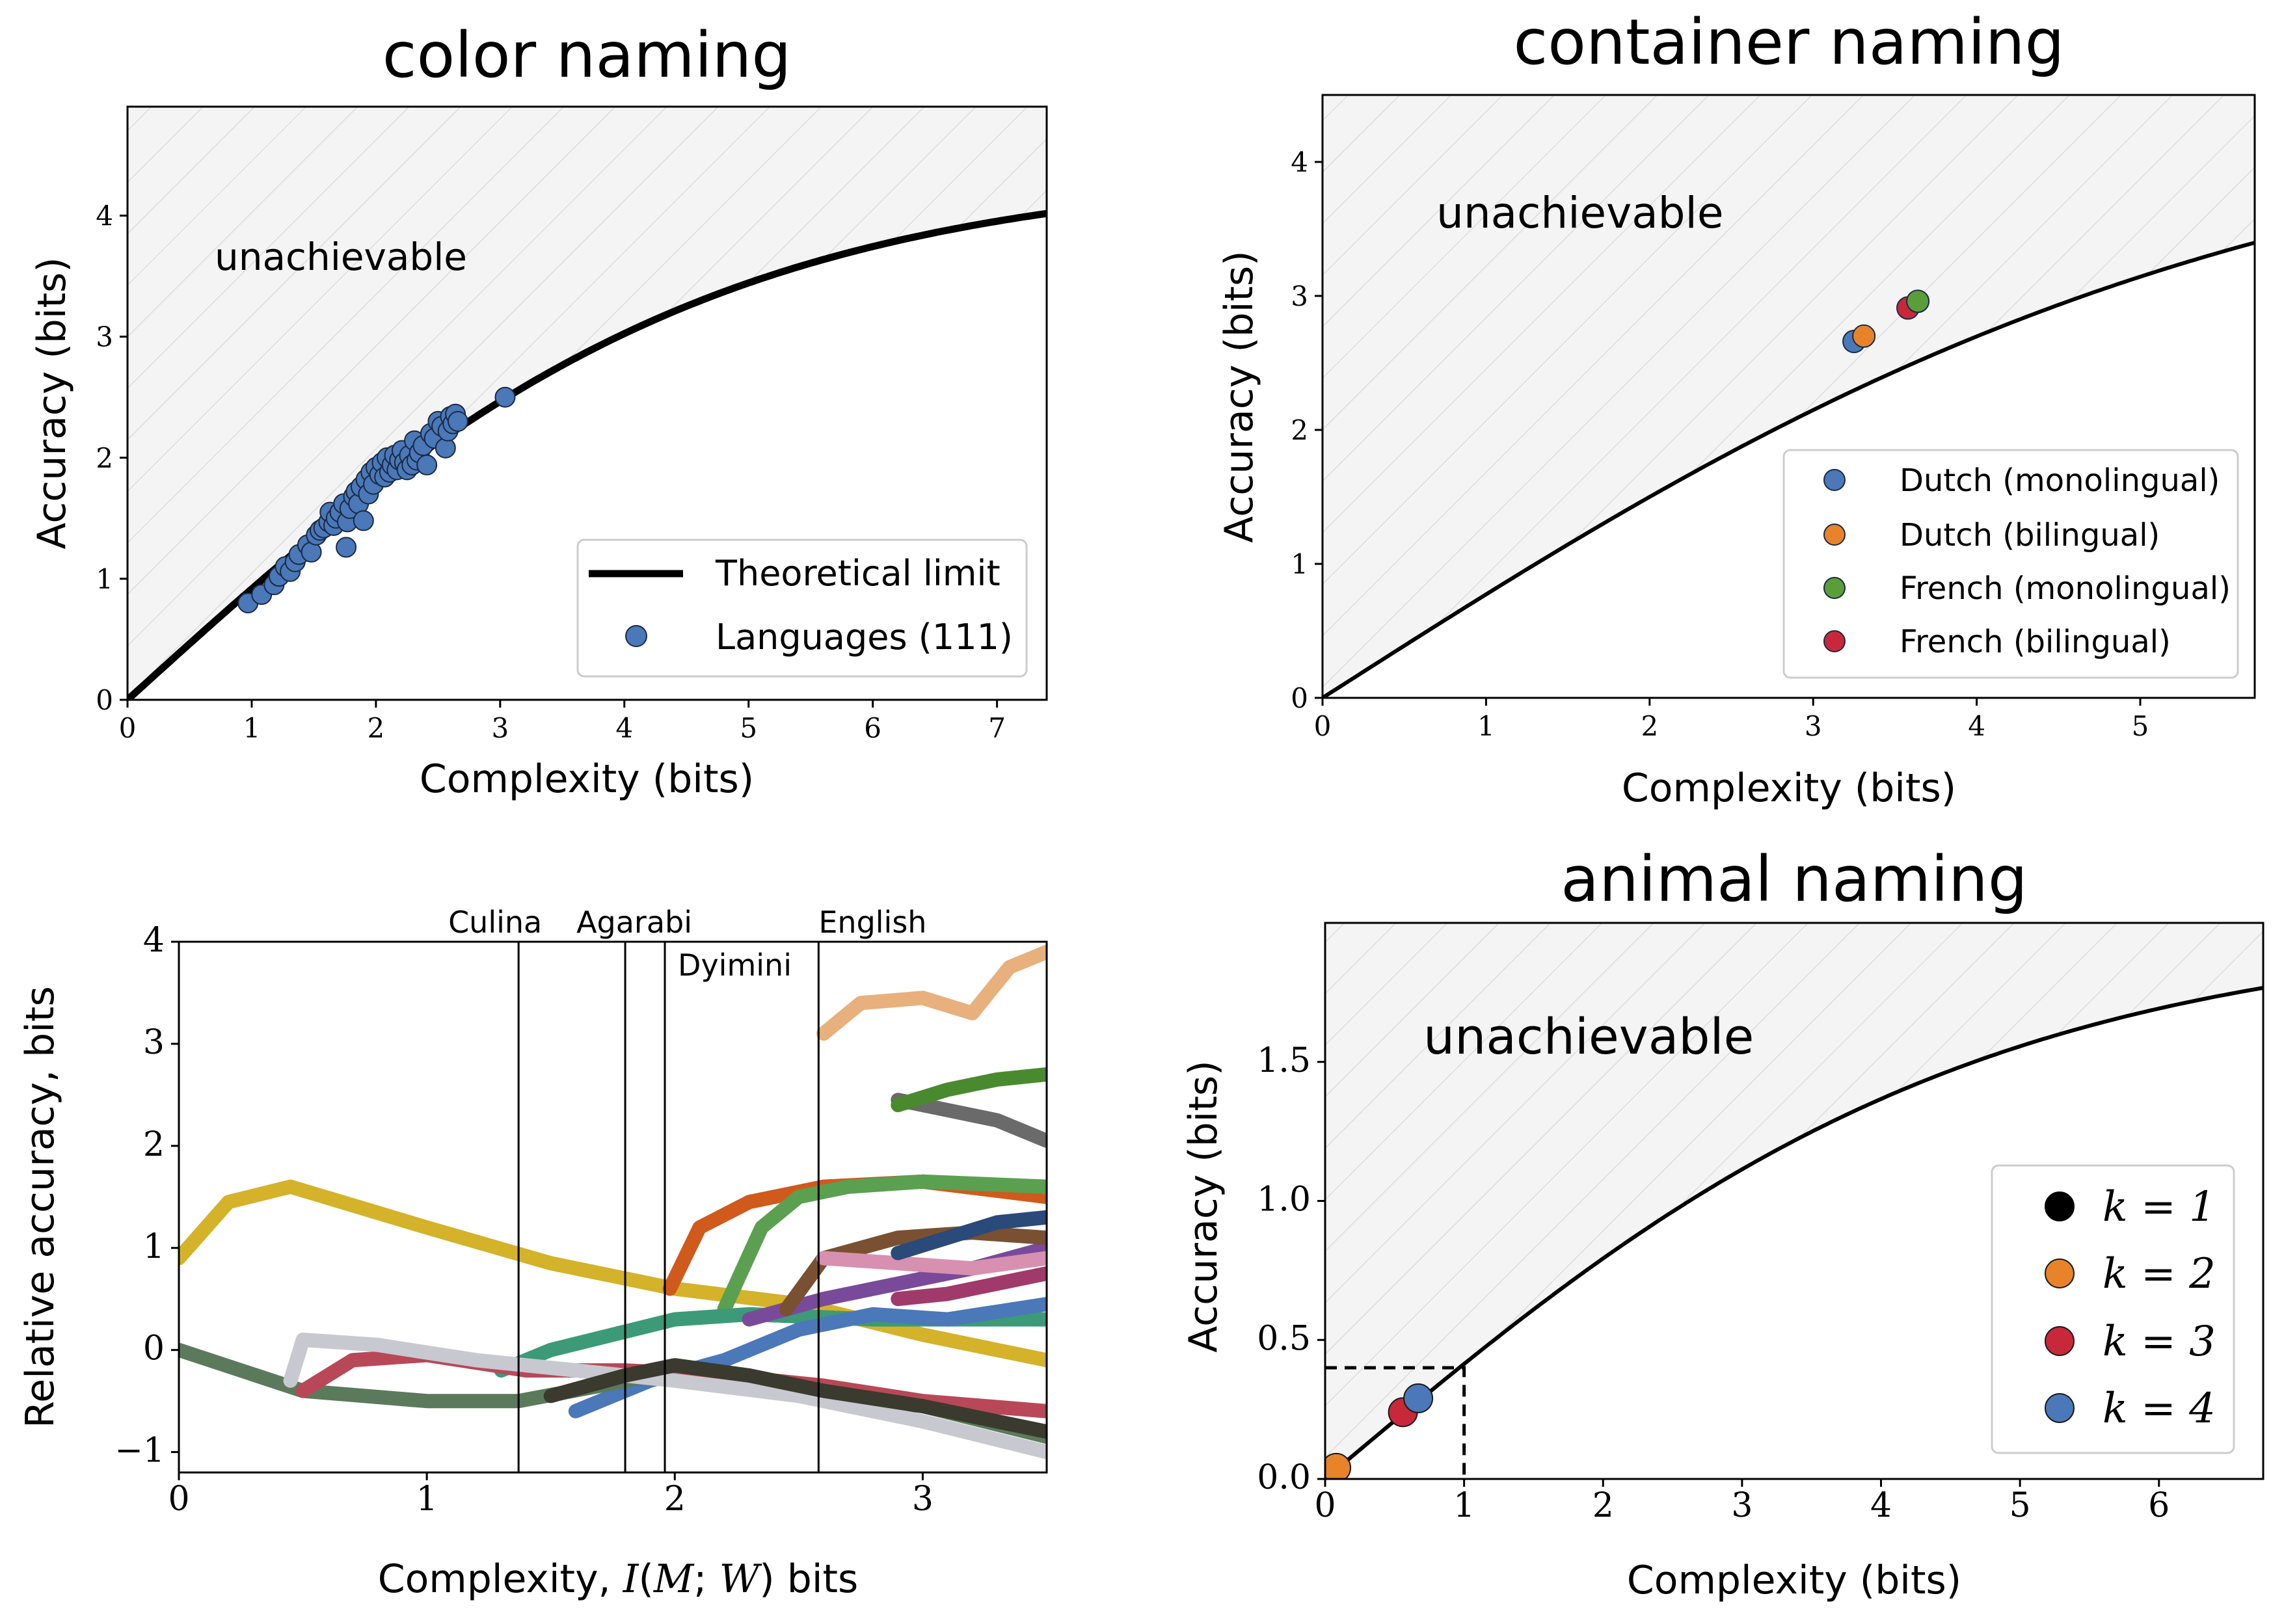 This screenshot has width=2284, height=1624. Describe the element at coordinates (1731, 720) in the screenshot. I see `x-ticks: 0 1 2 3 4 5` at that location.